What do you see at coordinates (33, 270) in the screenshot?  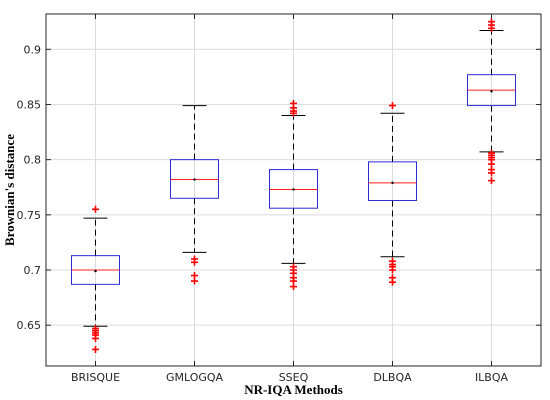 I see `y-tick-label: 0.7` at bounding box center [33, 270].